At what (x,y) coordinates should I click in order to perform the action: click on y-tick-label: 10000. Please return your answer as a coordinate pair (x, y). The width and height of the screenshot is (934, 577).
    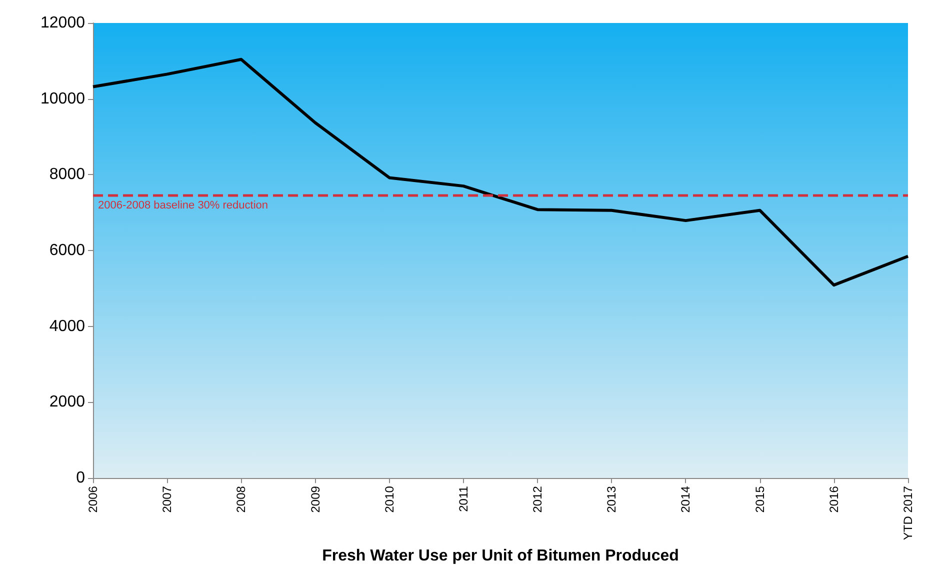
    Looking at the image, I should click on (63, 99).